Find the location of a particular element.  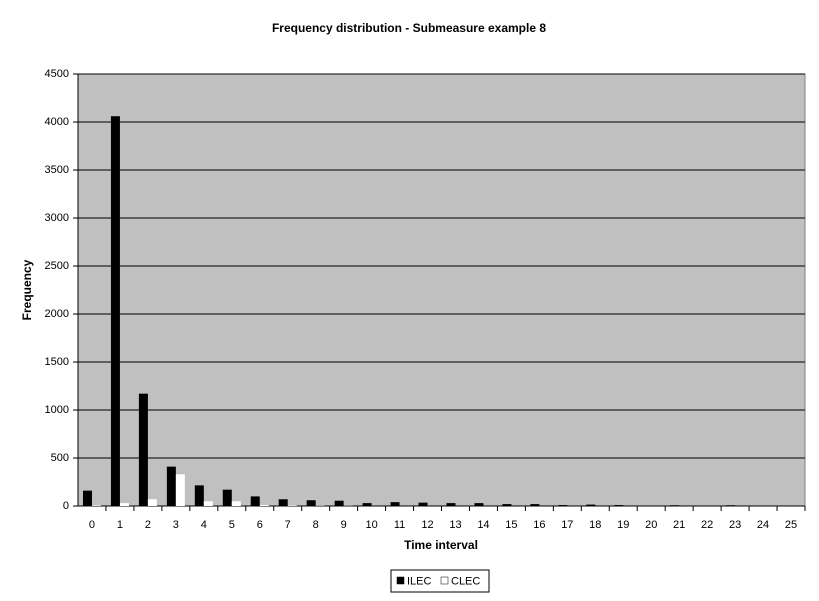

y-tick-label: 1500 is located at coordinates (57, 362).